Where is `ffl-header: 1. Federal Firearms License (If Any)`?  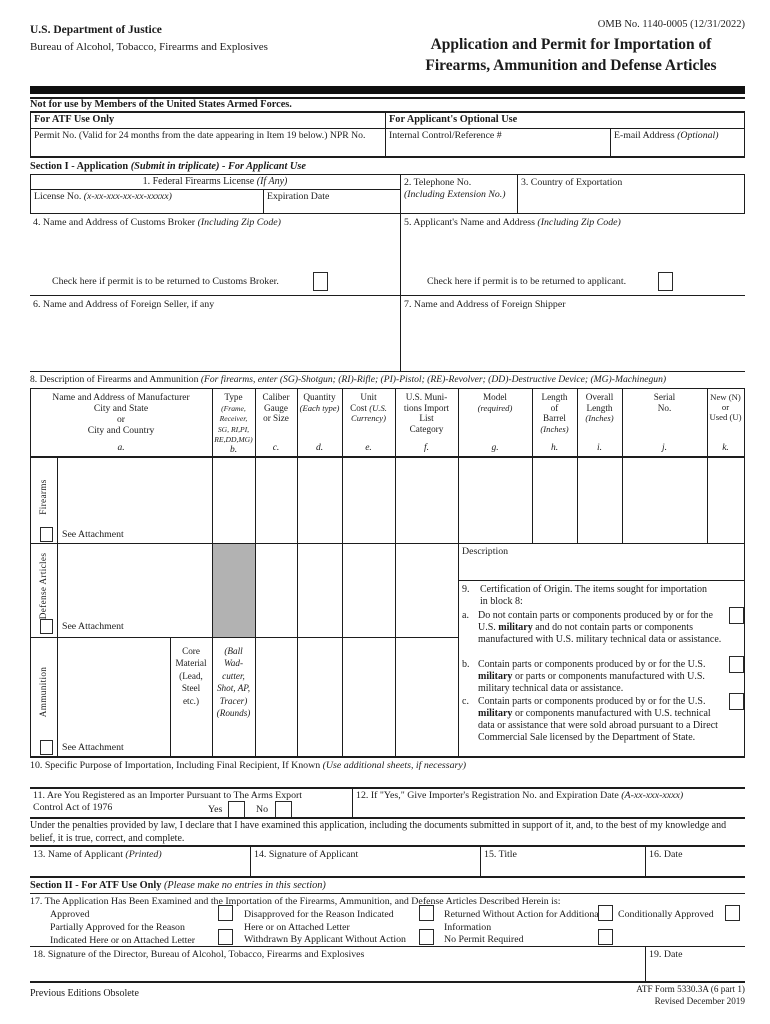
ffl-header: 1. Federal Firearms License (If Any) is located at coordinates (215, 181).